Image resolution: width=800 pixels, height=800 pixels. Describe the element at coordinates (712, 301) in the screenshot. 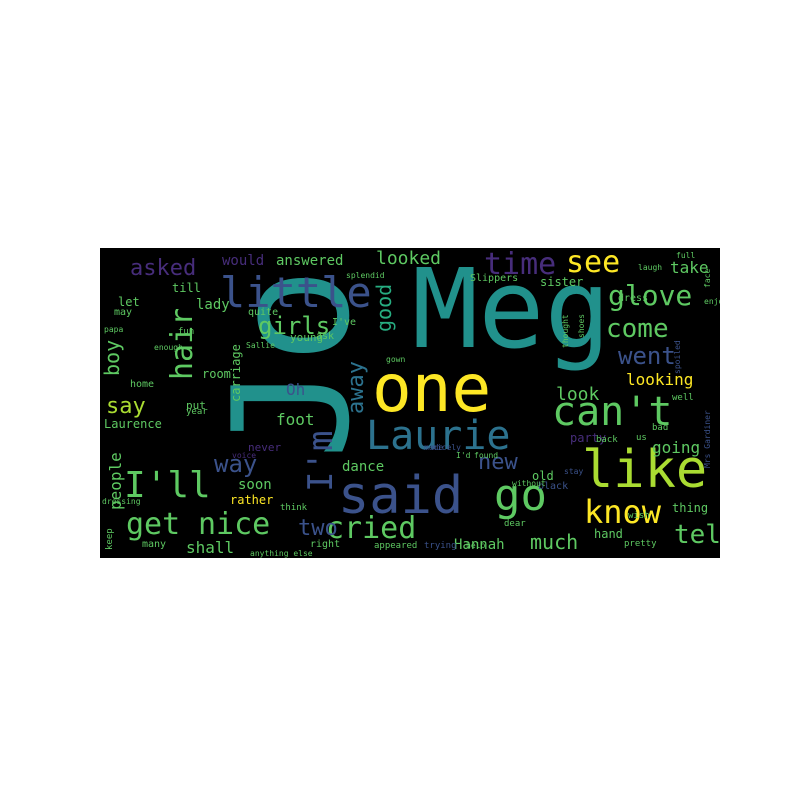

I see `word-enjoy: enjoy` at that location.